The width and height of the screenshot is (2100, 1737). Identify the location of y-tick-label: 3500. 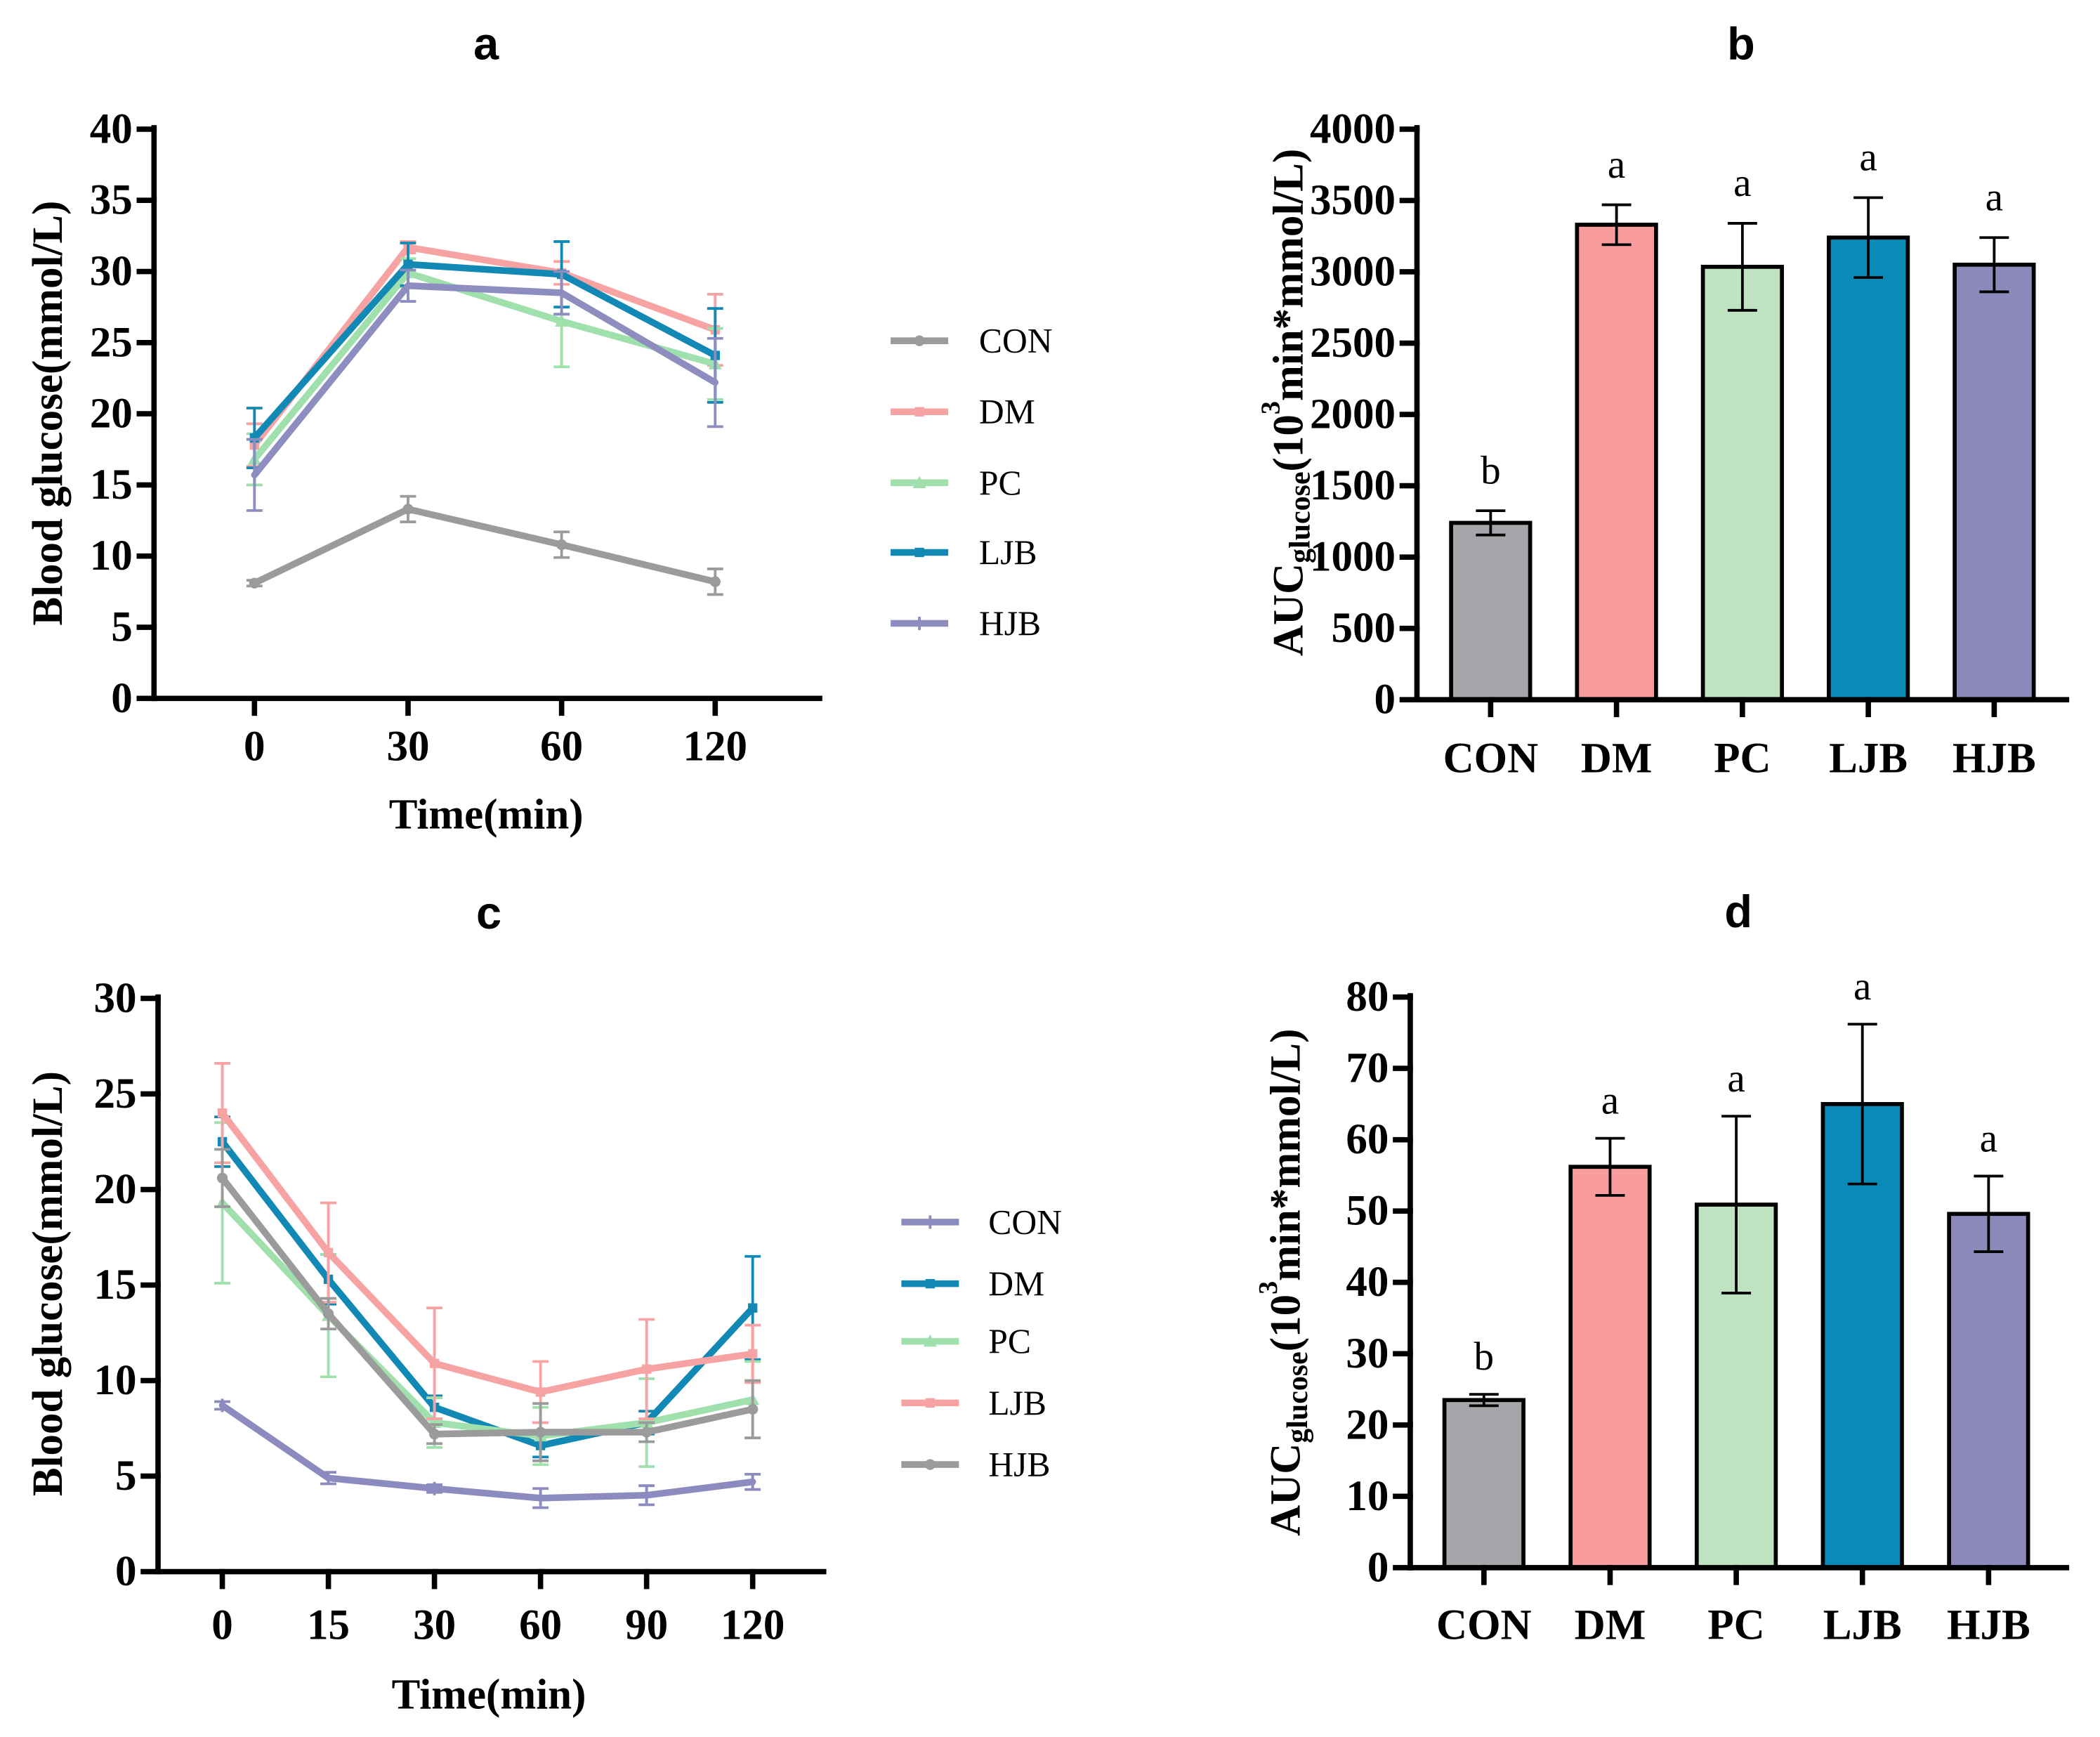
(1353, 200).